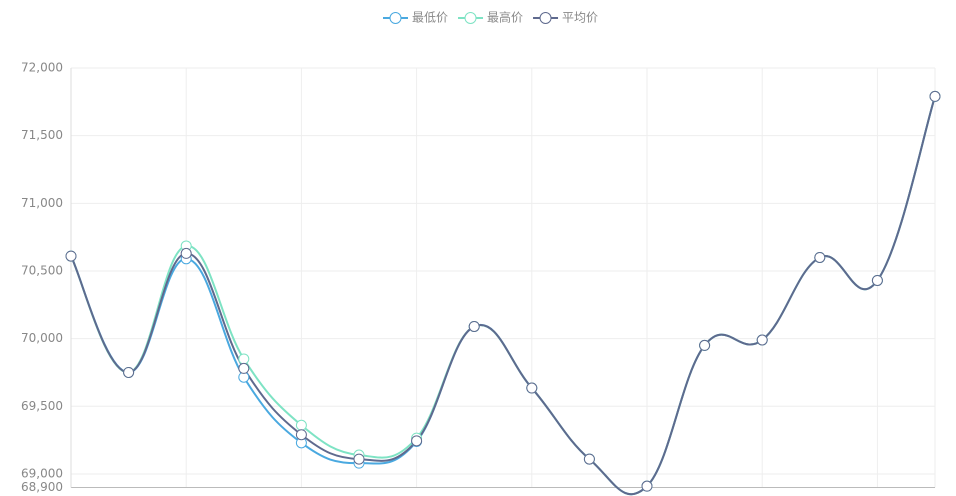 Image resolution: width=956 pixels, height=496 pixels. I want to click on y-tick-label: 70,500, so click(42, 270).